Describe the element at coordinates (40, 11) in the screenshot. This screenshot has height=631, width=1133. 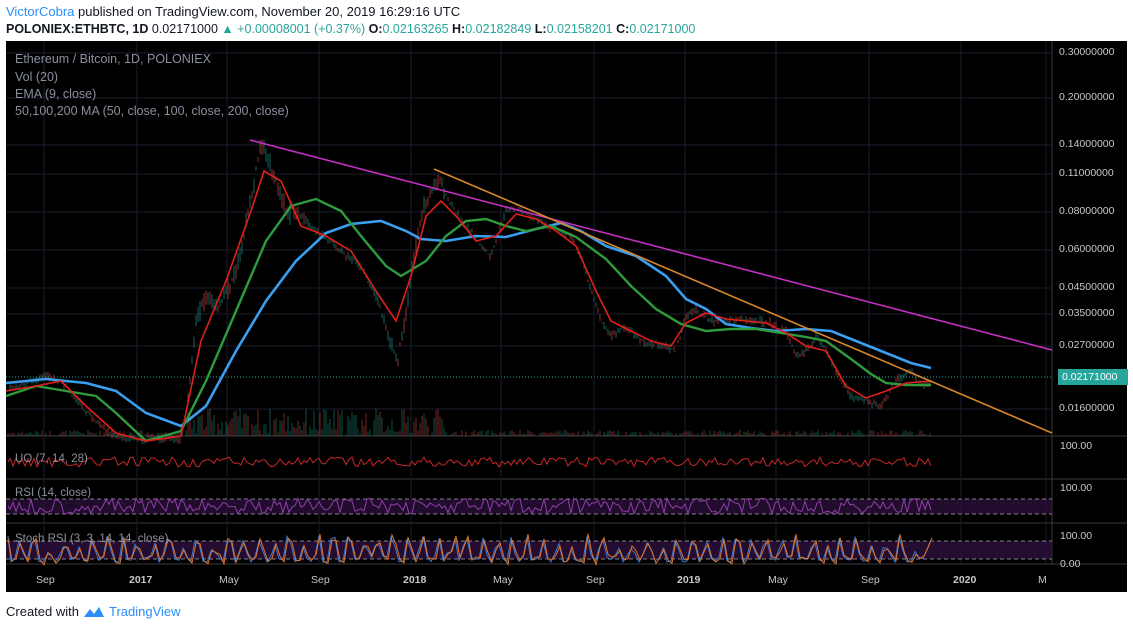
I see `author-link: VictorCobra` at that location.